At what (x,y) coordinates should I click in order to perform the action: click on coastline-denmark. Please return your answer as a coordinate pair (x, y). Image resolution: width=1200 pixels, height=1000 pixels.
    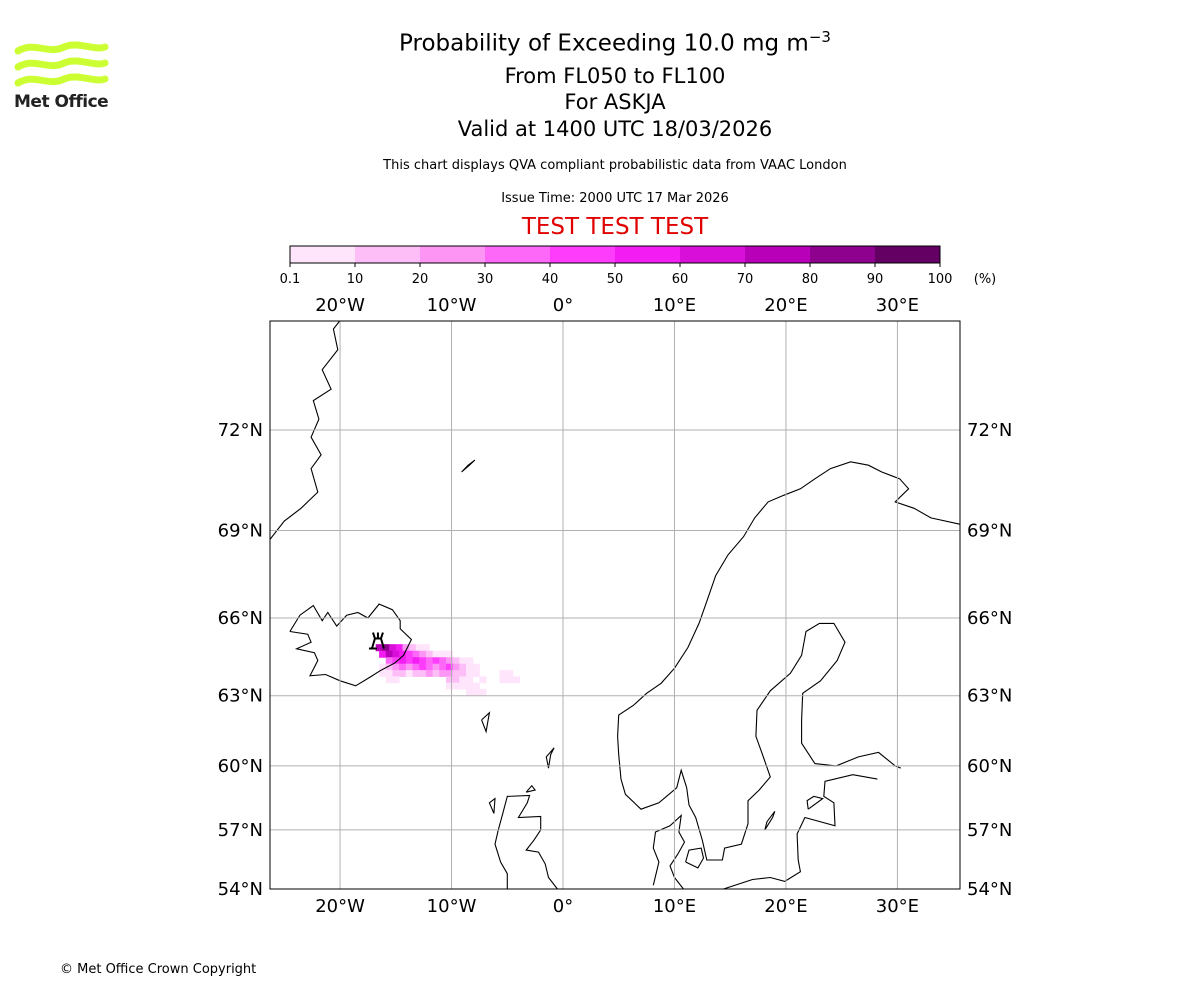
    Looking at the image, I should click on (669, 851).